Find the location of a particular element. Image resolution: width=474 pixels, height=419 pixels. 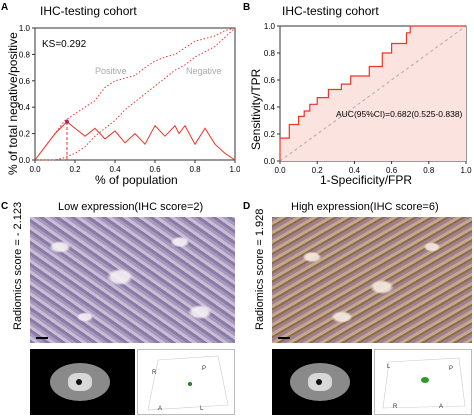

panel-c-ylabel: Radiomics score = - 2.123 is located at coordinates (18, 265).